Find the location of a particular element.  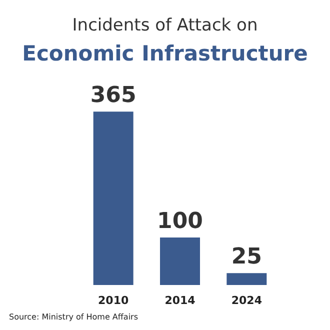

x-tick-label: 2024 is located at coordinates (246, 300).